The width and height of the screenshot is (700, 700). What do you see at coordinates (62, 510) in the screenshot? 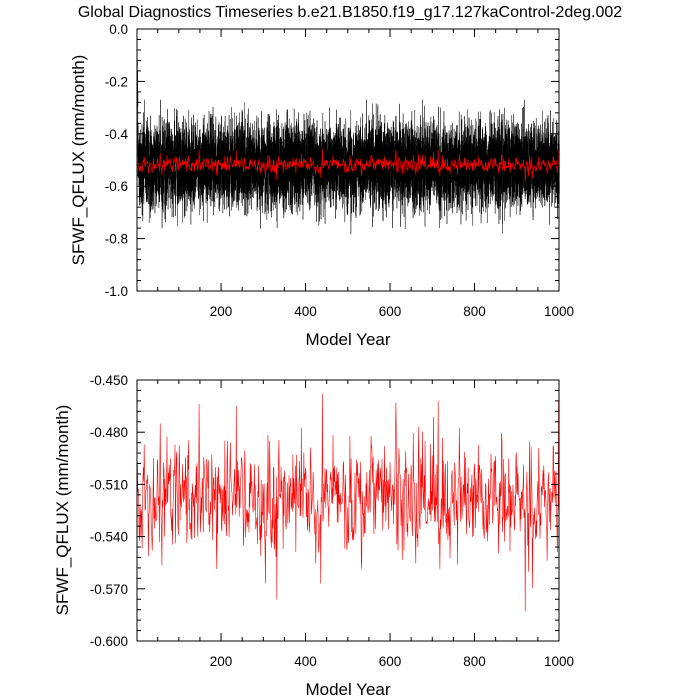
I see `bottom-y-axis-label: SFWF_QFLUX (mm/month)` at bounding box center [62, 510].